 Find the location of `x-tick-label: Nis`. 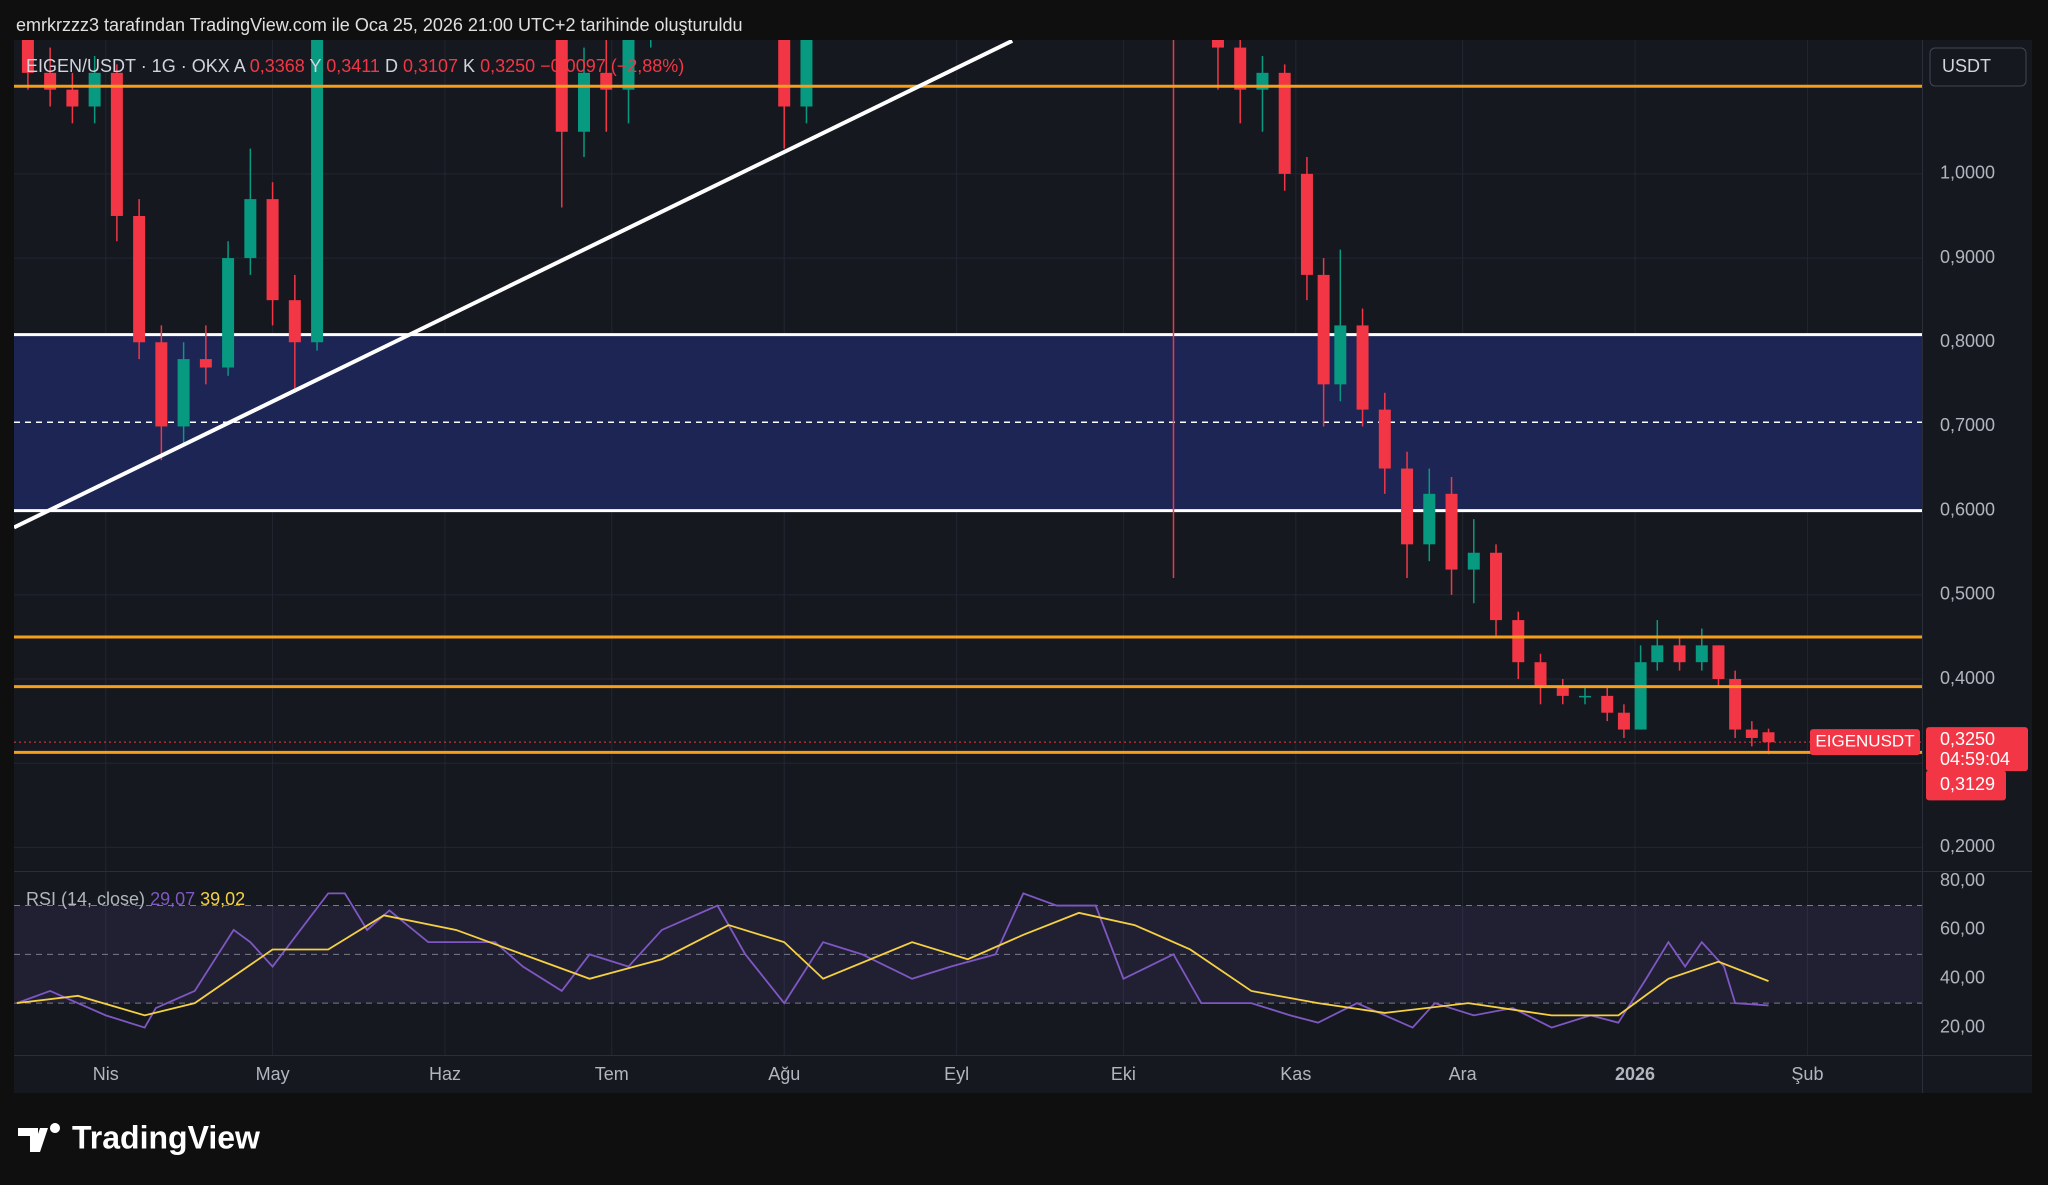

x-tick-label: Nis is located at coordinates (106, 1074).